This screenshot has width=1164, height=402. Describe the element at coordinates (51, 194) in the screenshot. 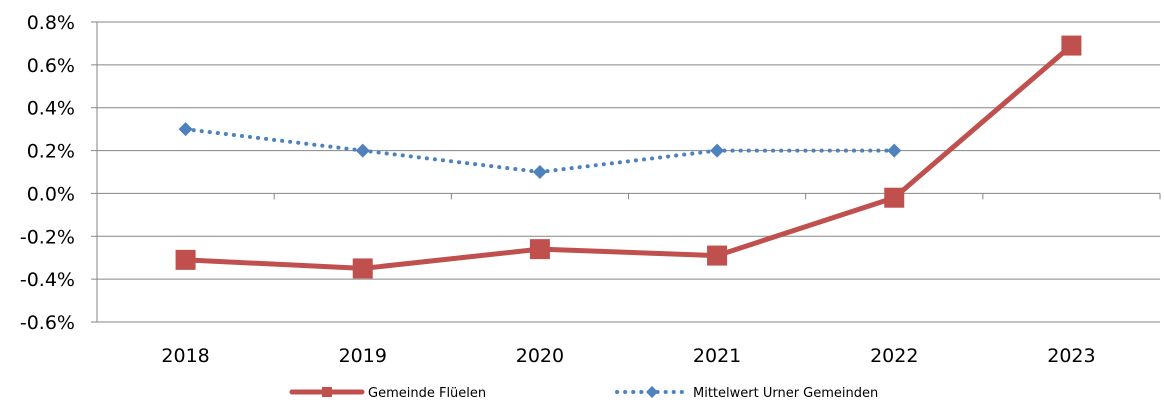

I see `y-tick-label: 0.0%` at that location.